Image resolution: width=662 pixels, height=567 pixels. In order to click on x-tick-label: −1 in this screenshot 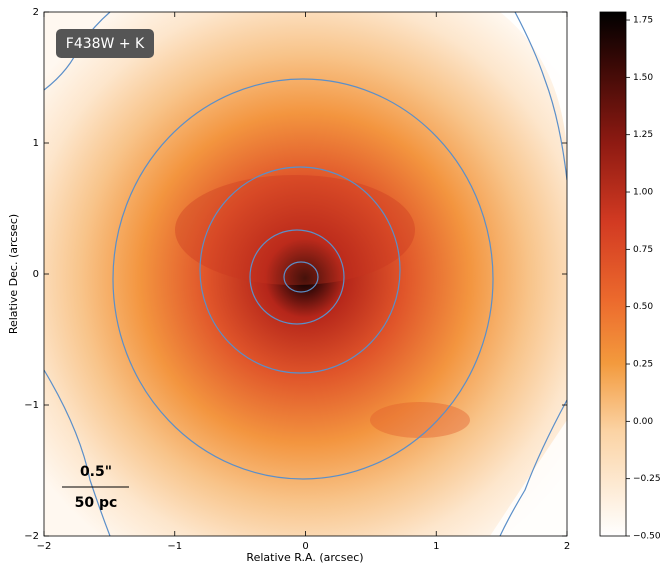, I will do `click(174, 546)`.